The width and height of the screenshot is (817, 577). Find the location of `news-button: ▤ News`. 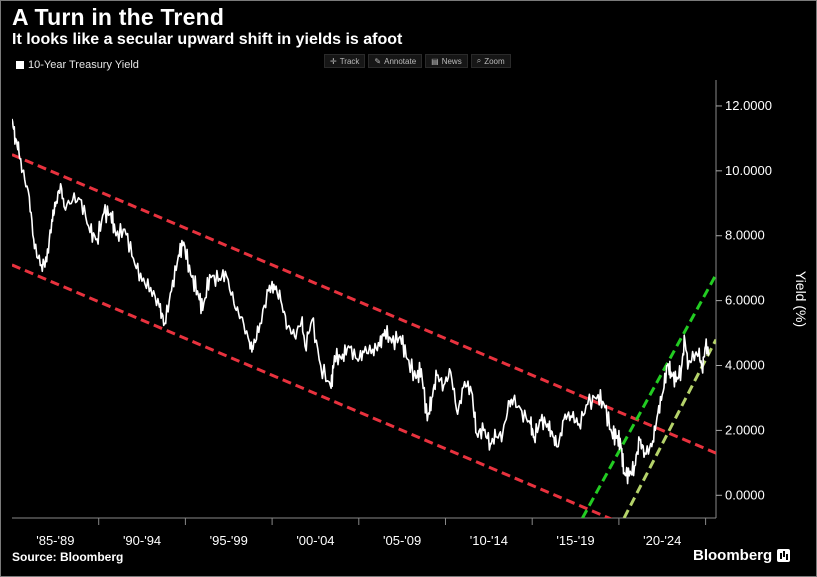

news-button: ▤ News is located at coordinates (446, 61).